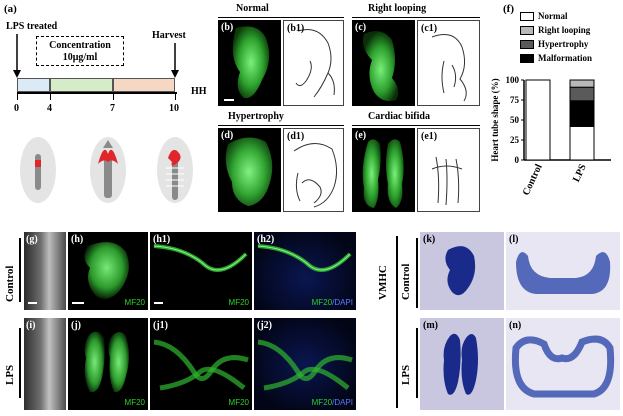  What do you see at coordinates (281, 17) in the screenshot?
I see `normal-title-rule` at bounding box center [281, 17].